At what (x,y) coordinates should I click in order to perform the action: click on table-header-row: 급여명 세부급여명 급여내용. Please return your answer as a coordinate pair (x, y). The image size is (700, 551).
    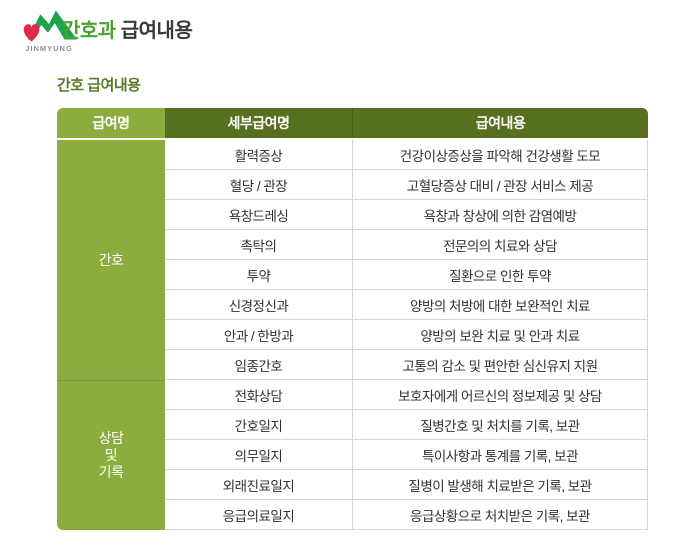
    Looking at the image, I should click on (352, 123).